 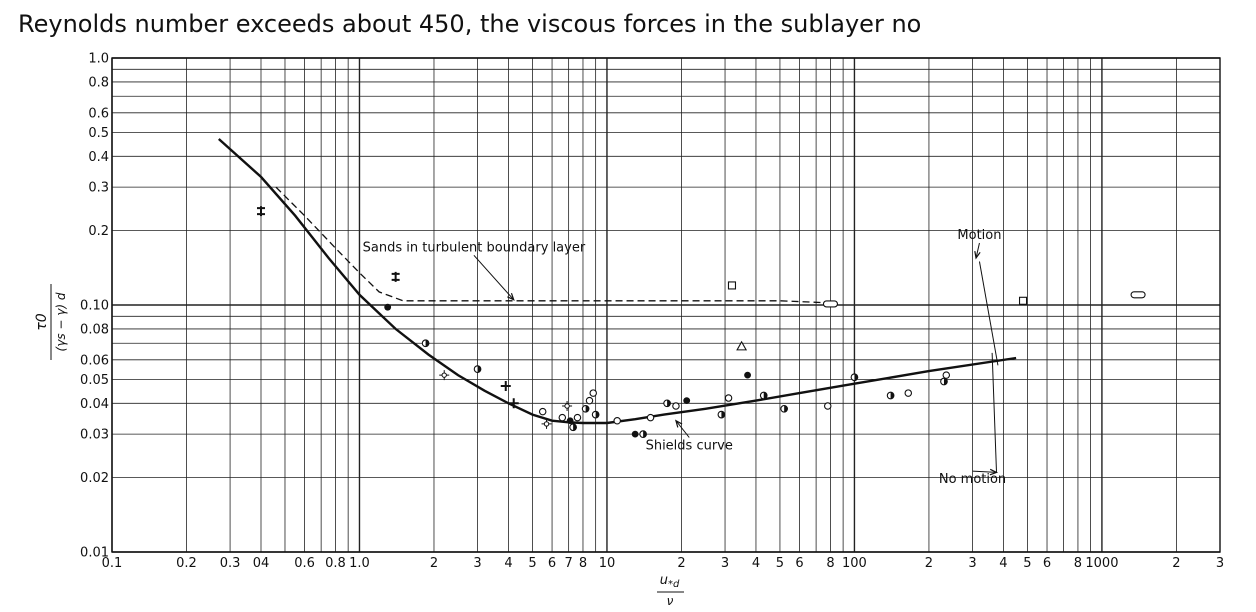 I want to click on x-axis-label-text: *d, so click(x=674, y=584).